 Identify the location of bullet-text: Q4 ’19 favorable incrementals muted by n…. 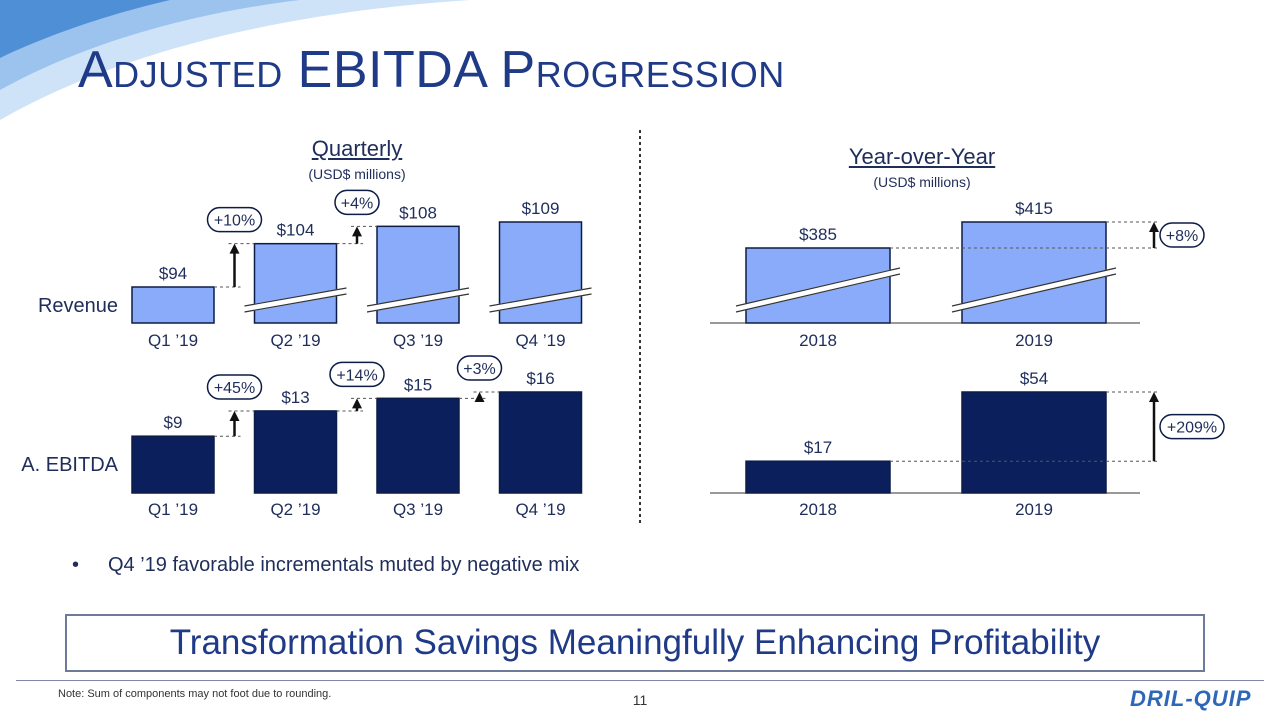
(344, 565).